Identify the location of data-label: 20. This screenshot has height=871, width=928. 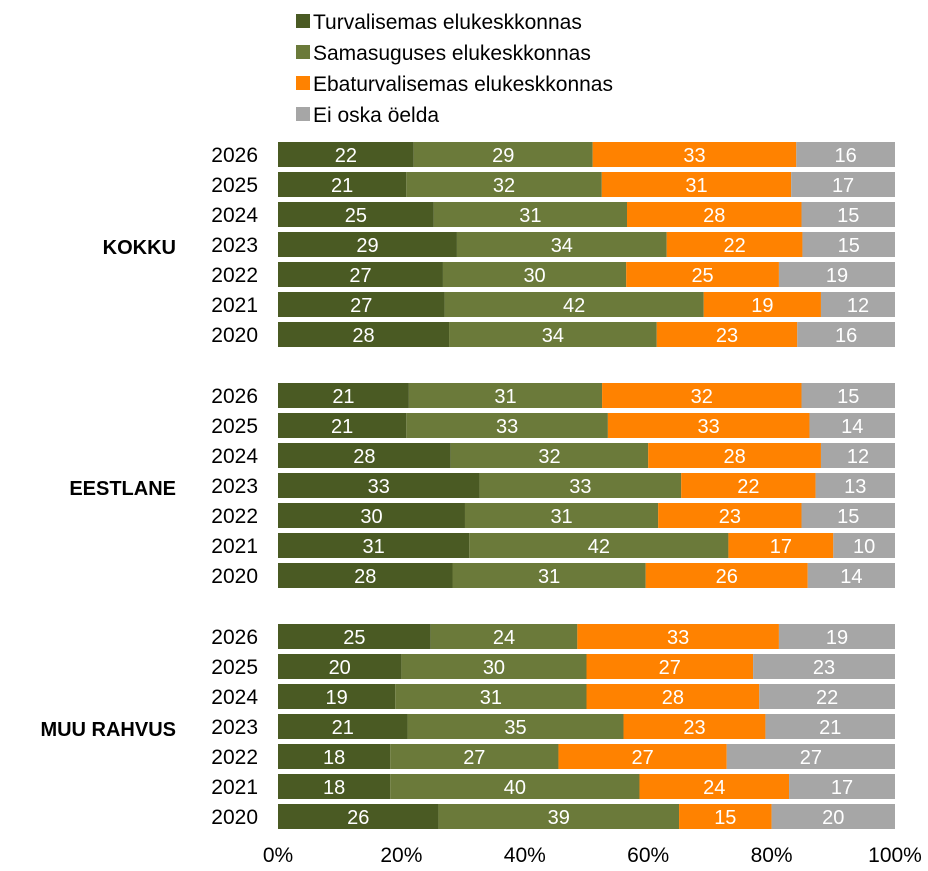
(340, 668).